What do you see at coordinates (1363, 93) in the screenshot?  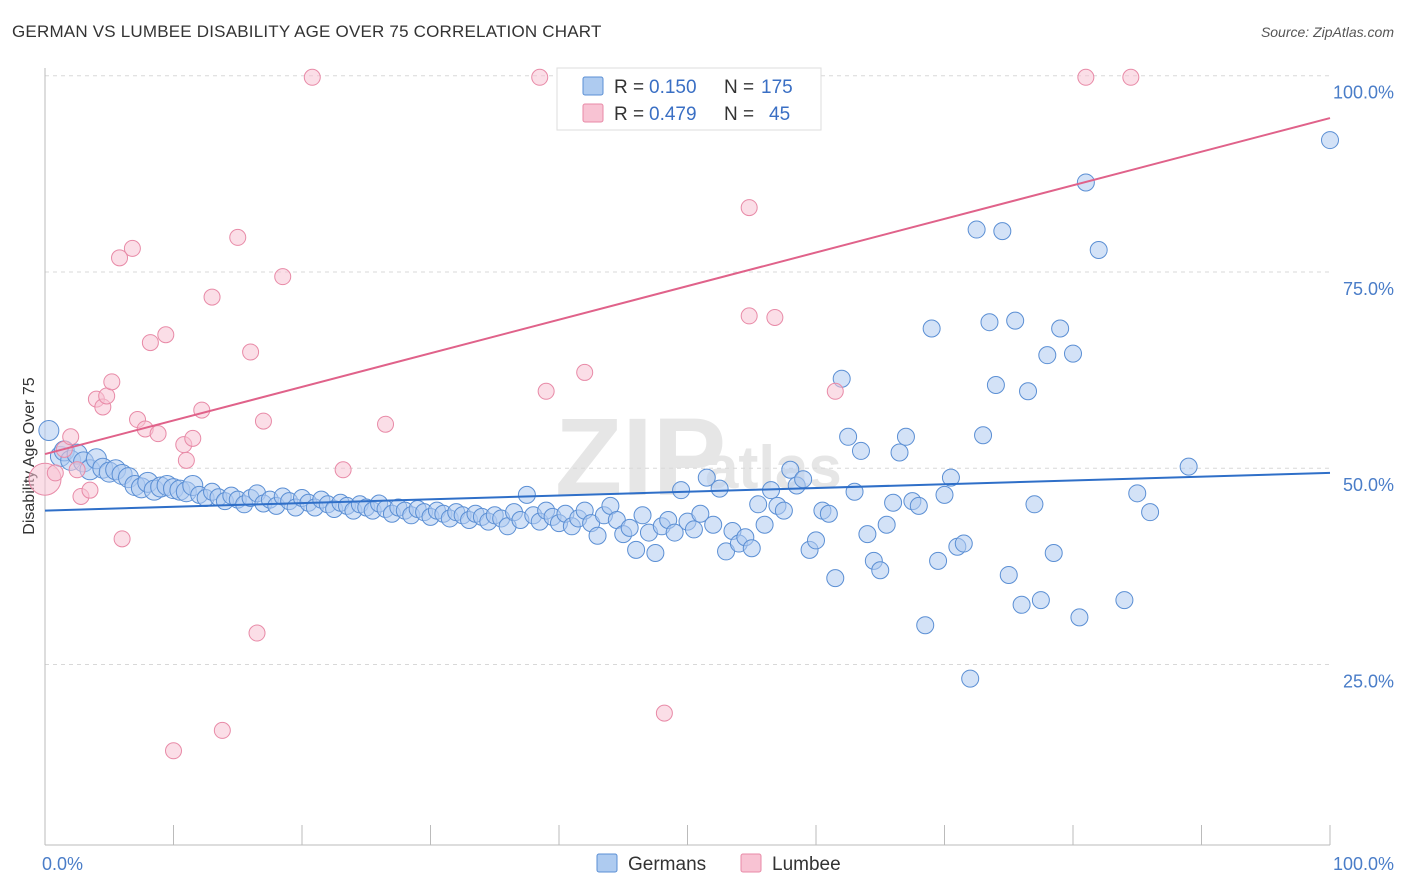 I see `y-tick-label-100: 100.0%` at bounding box center [1363, 93].